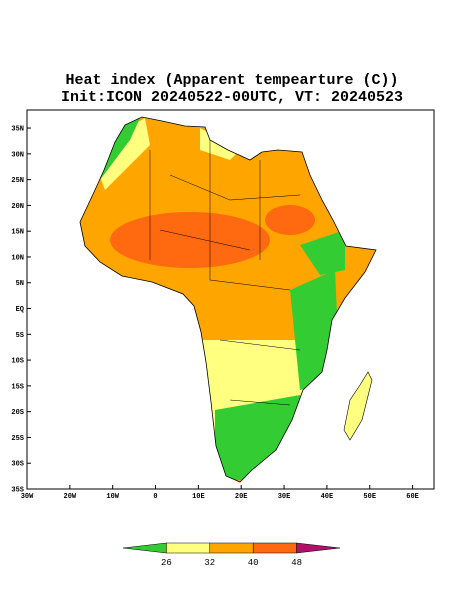 The width and height of the screenshot is (463, 605). I want to click on x-tick-label: 30E, so click(284, 497).